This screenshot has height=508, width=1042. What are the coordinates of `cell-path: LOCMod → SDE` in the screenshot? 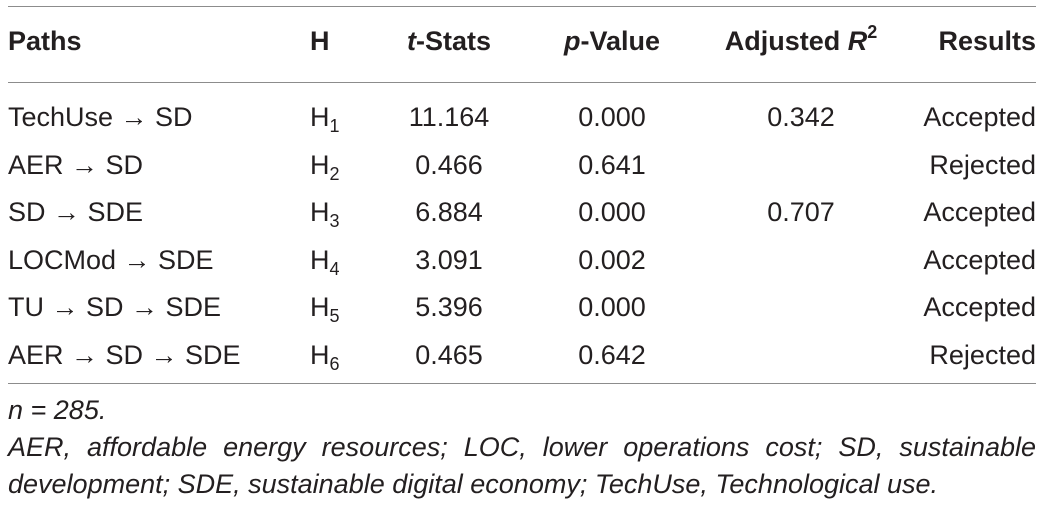 It's located at (111, 259).